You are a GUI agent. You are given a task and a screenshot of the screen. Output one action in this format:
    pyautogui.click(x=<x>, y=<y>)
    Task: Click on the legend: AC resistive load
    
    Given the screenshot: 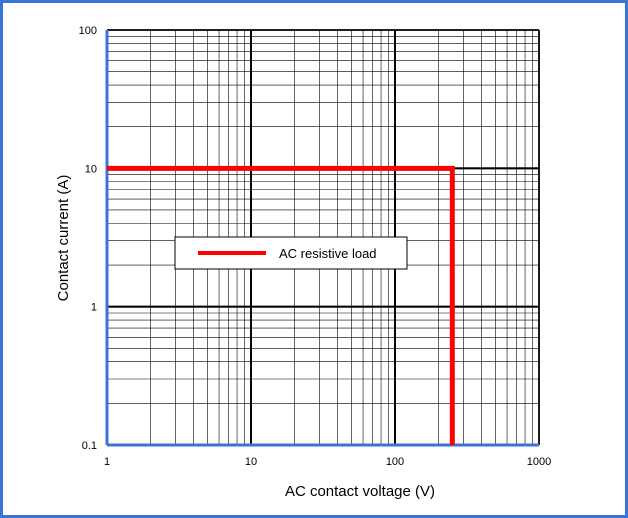 What is the action you would take?
    pyautogui.click(x=291, y=253)
    